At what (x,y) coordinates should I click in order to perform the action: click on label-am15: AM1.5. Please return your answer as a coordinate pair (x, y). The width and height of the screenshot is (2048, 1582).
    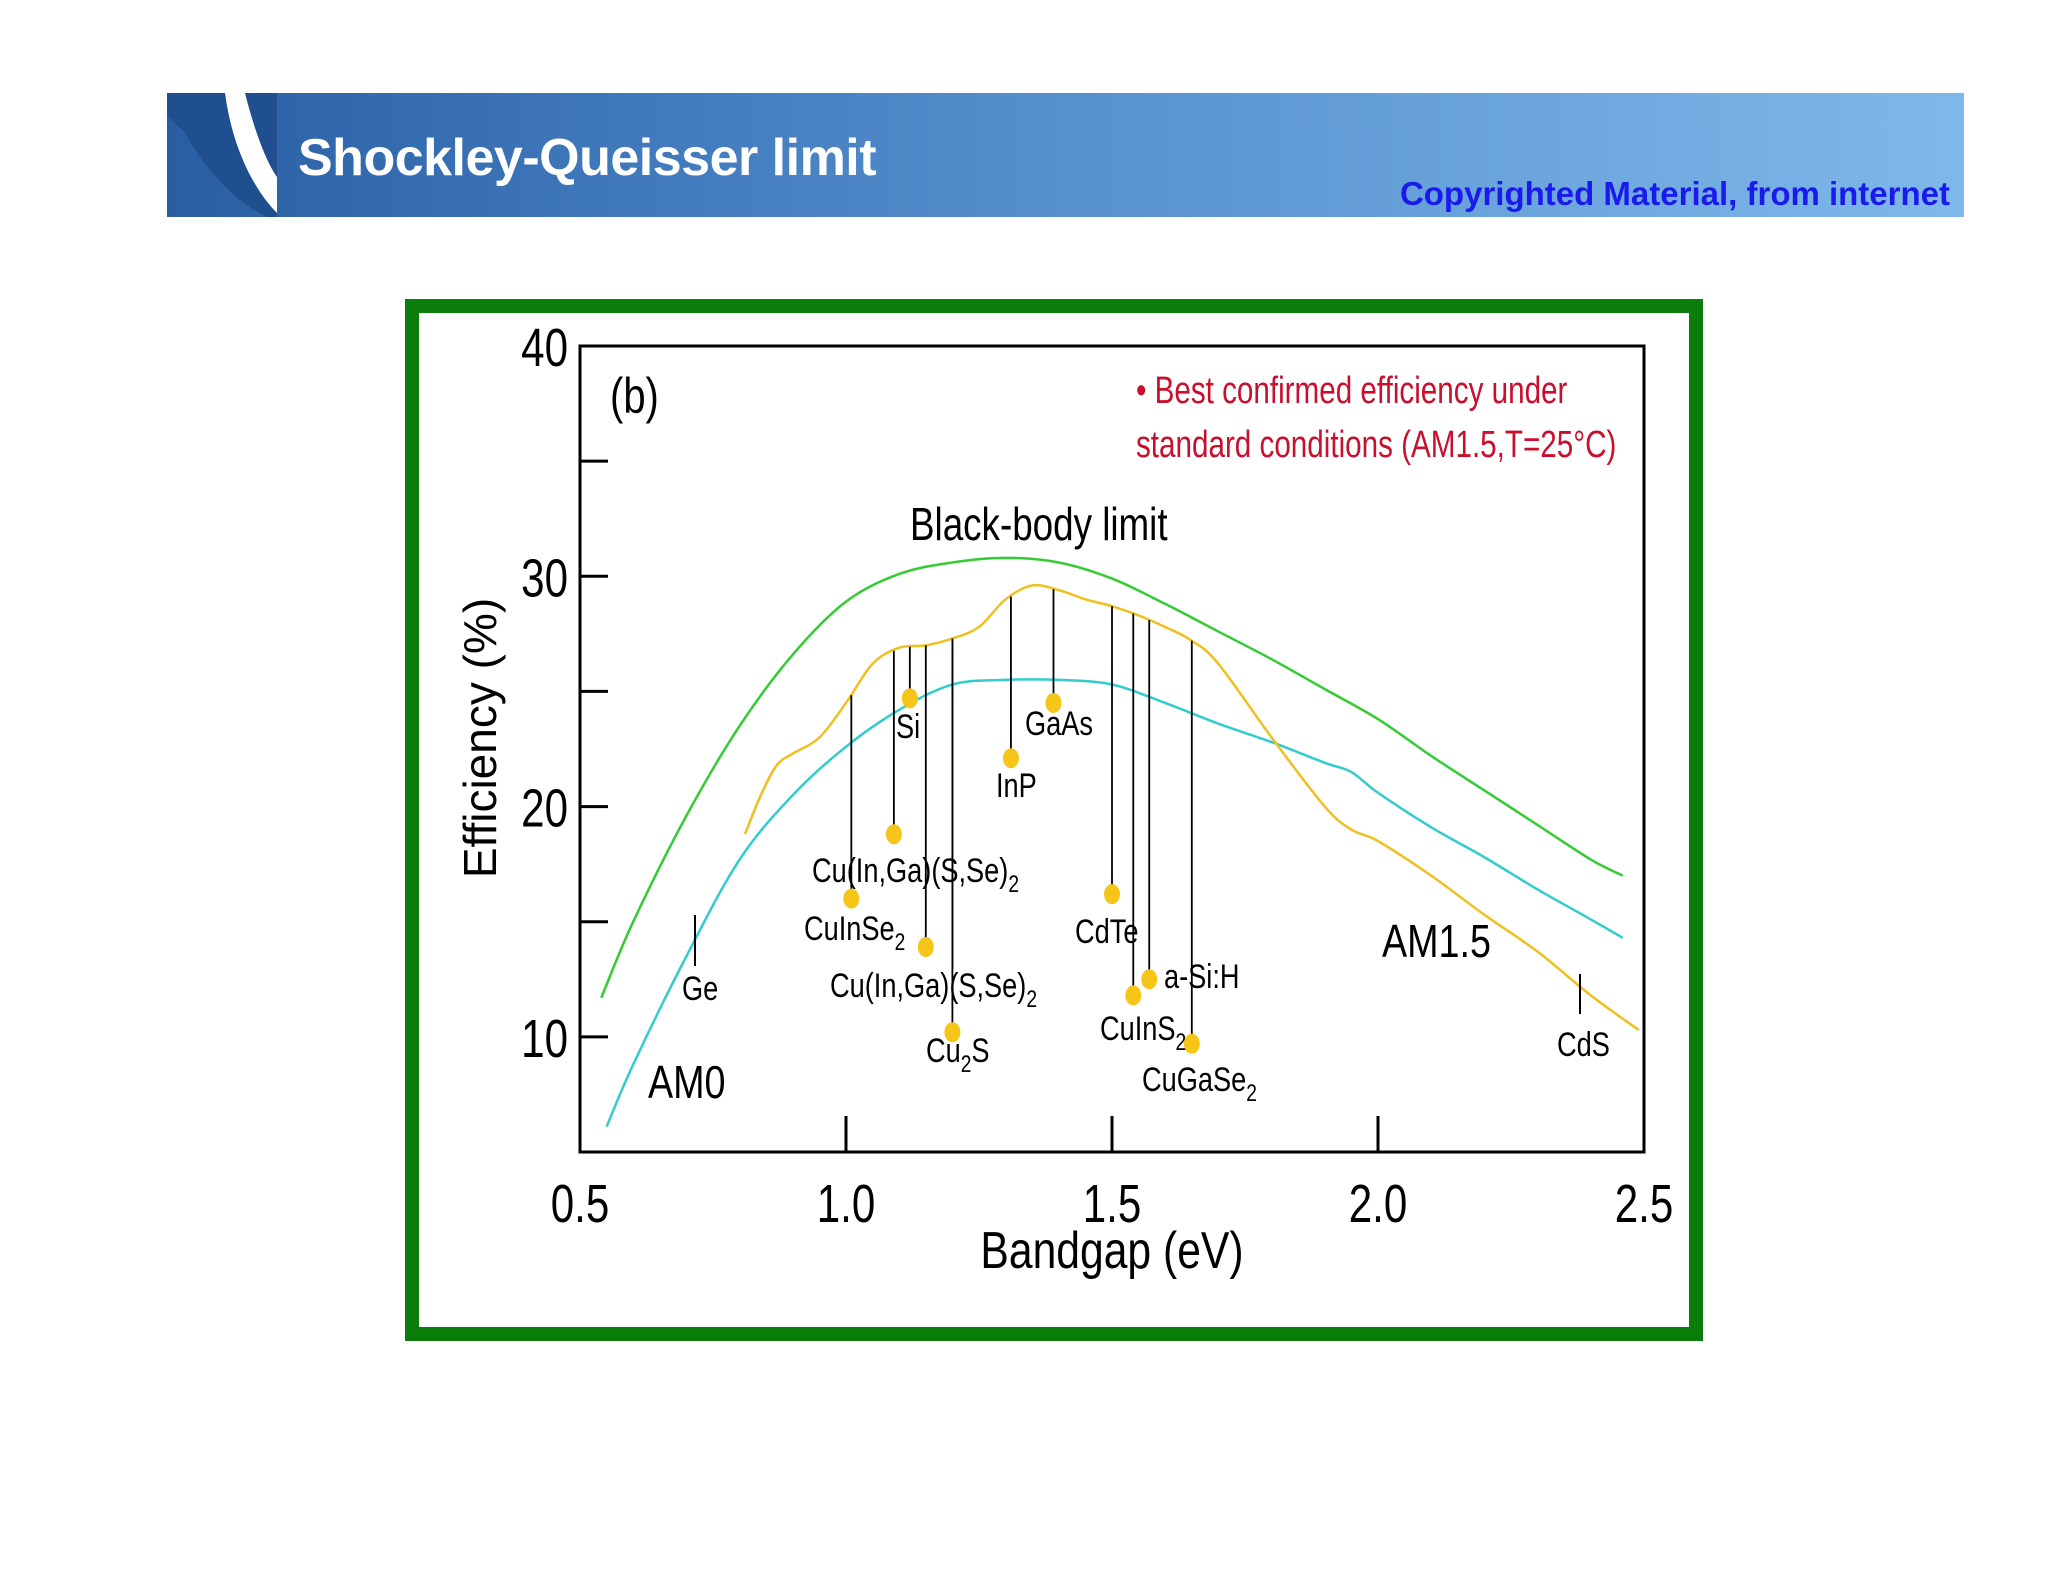
    Looking at the image, I should click on (1436, 940).